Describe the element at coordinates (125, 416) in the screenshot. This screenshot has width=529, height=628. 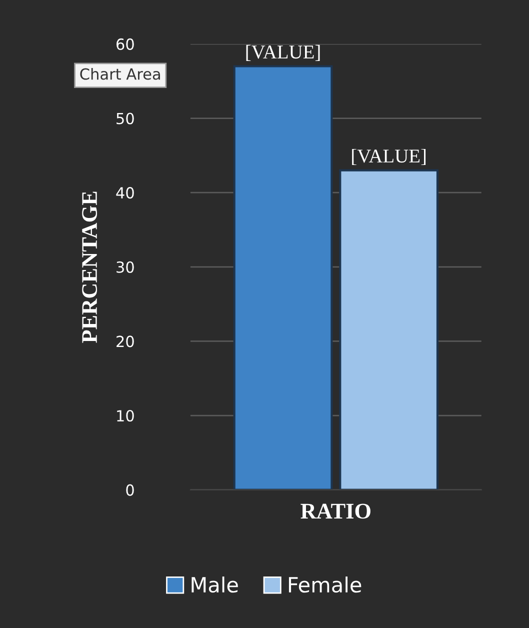
I see `y-tick-label: 10` at that location.